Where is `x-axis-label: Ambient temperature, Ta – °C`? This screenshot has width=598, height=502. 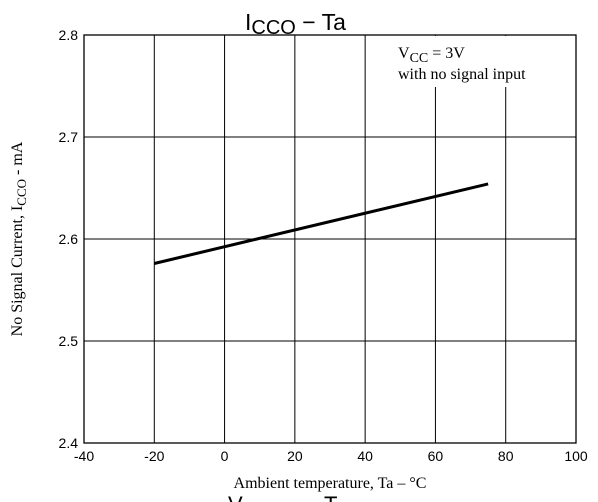 x-axis-label: Ambient temperature, Ta – °C is located at coordinates (330, 483).